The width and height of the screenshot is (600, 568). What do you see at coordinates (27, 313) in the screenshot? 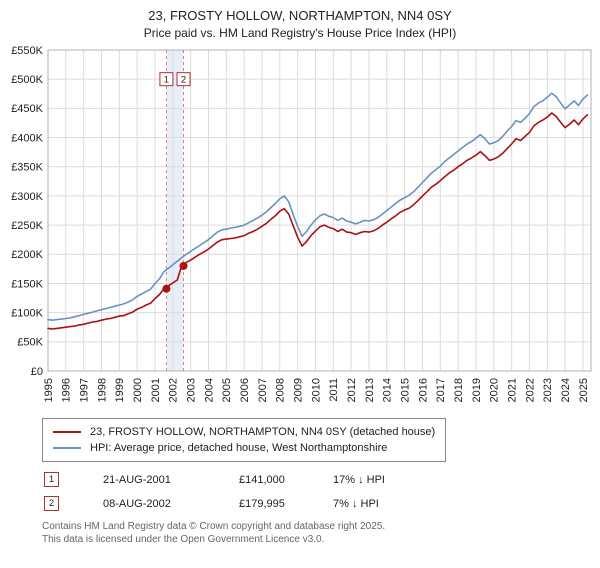
I see `y-axis-tick-label: £100K` at bounding box center [27, 313].